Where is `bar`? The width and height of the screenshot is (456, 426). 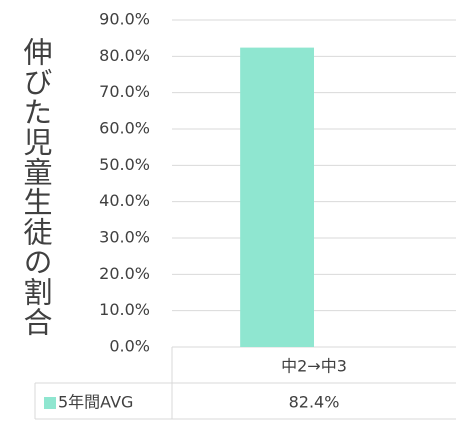
bar is located at coordinates (277, 197).